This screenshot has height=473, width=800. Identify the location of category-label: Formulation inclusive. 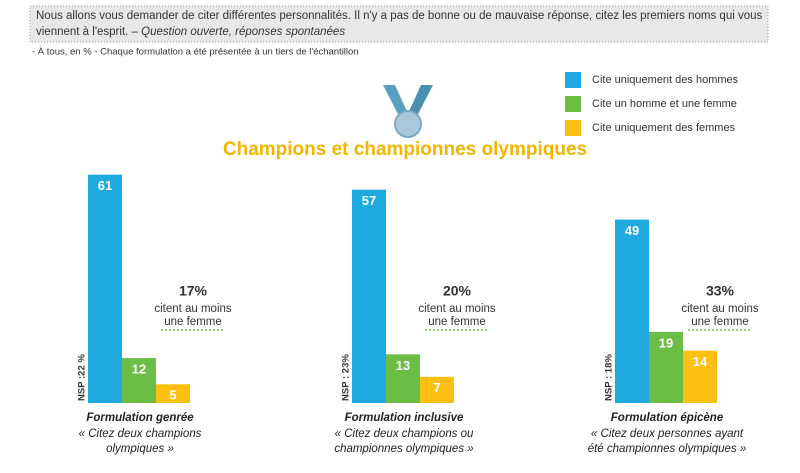
(404, 418).